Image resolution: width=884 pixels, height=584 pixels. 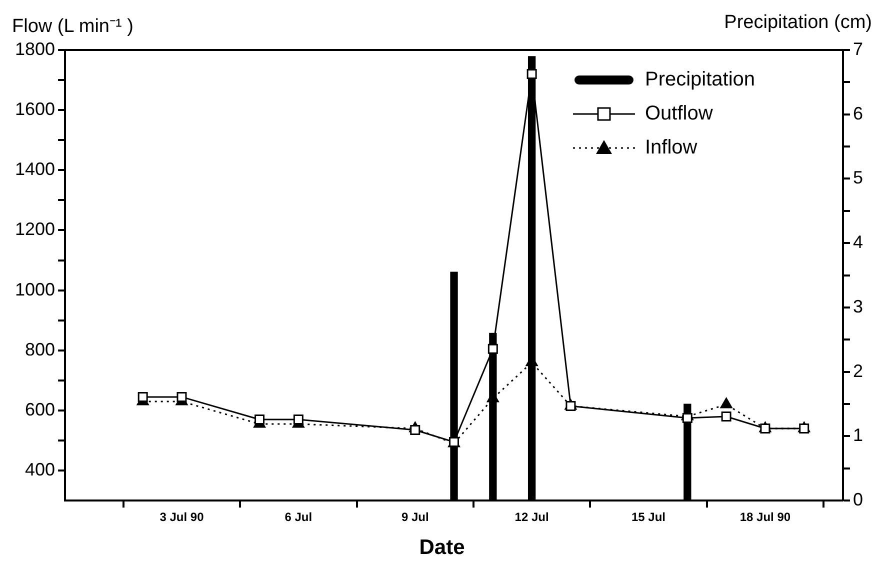 I want to click on legend-label: Outflow, so click(x=679, y=113).